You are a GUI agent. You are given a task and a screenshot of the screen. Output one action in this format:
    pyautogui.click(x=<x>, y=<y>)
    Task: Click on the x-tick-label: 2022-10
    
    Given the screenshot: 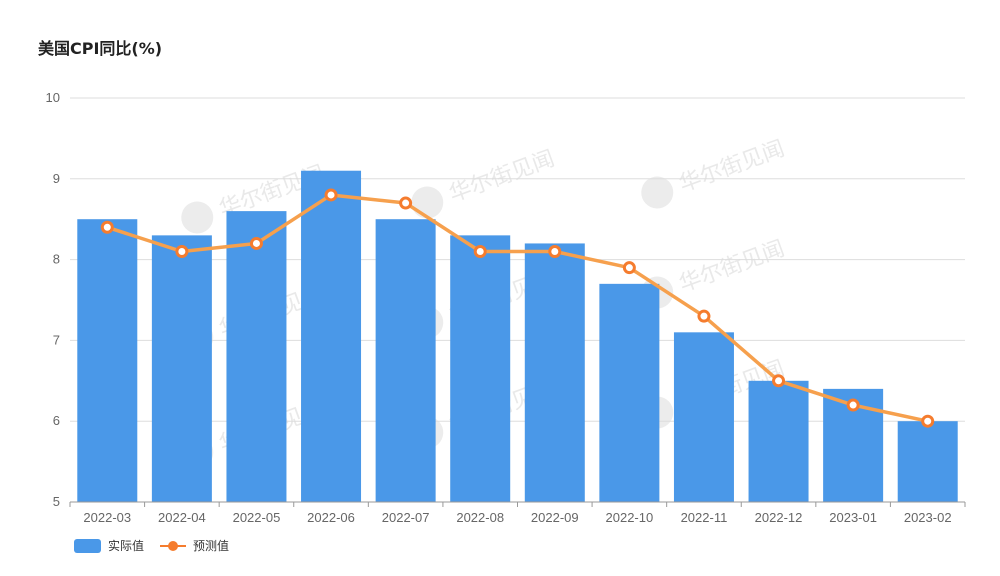 What is the action you would take?
    pyautogui.click(x=630, y=517)
    